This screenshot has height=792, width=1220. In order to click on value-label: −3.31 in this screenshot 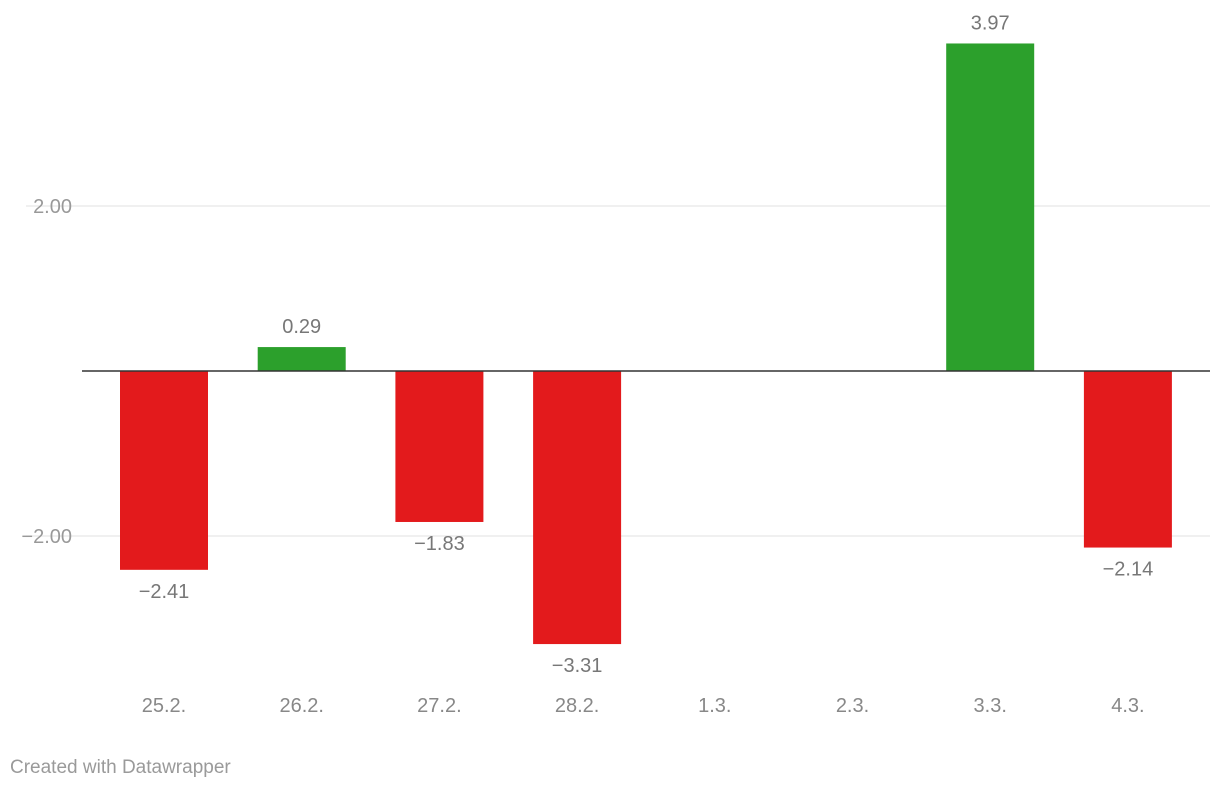, I will do `click(577, 666)`.